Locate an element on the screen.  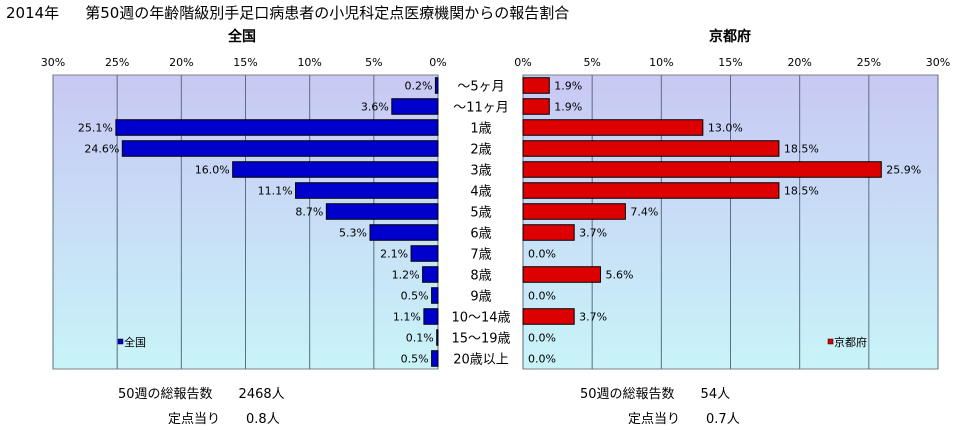
kyoto-data-label: 3.7% is located at coordinates (593, 233).